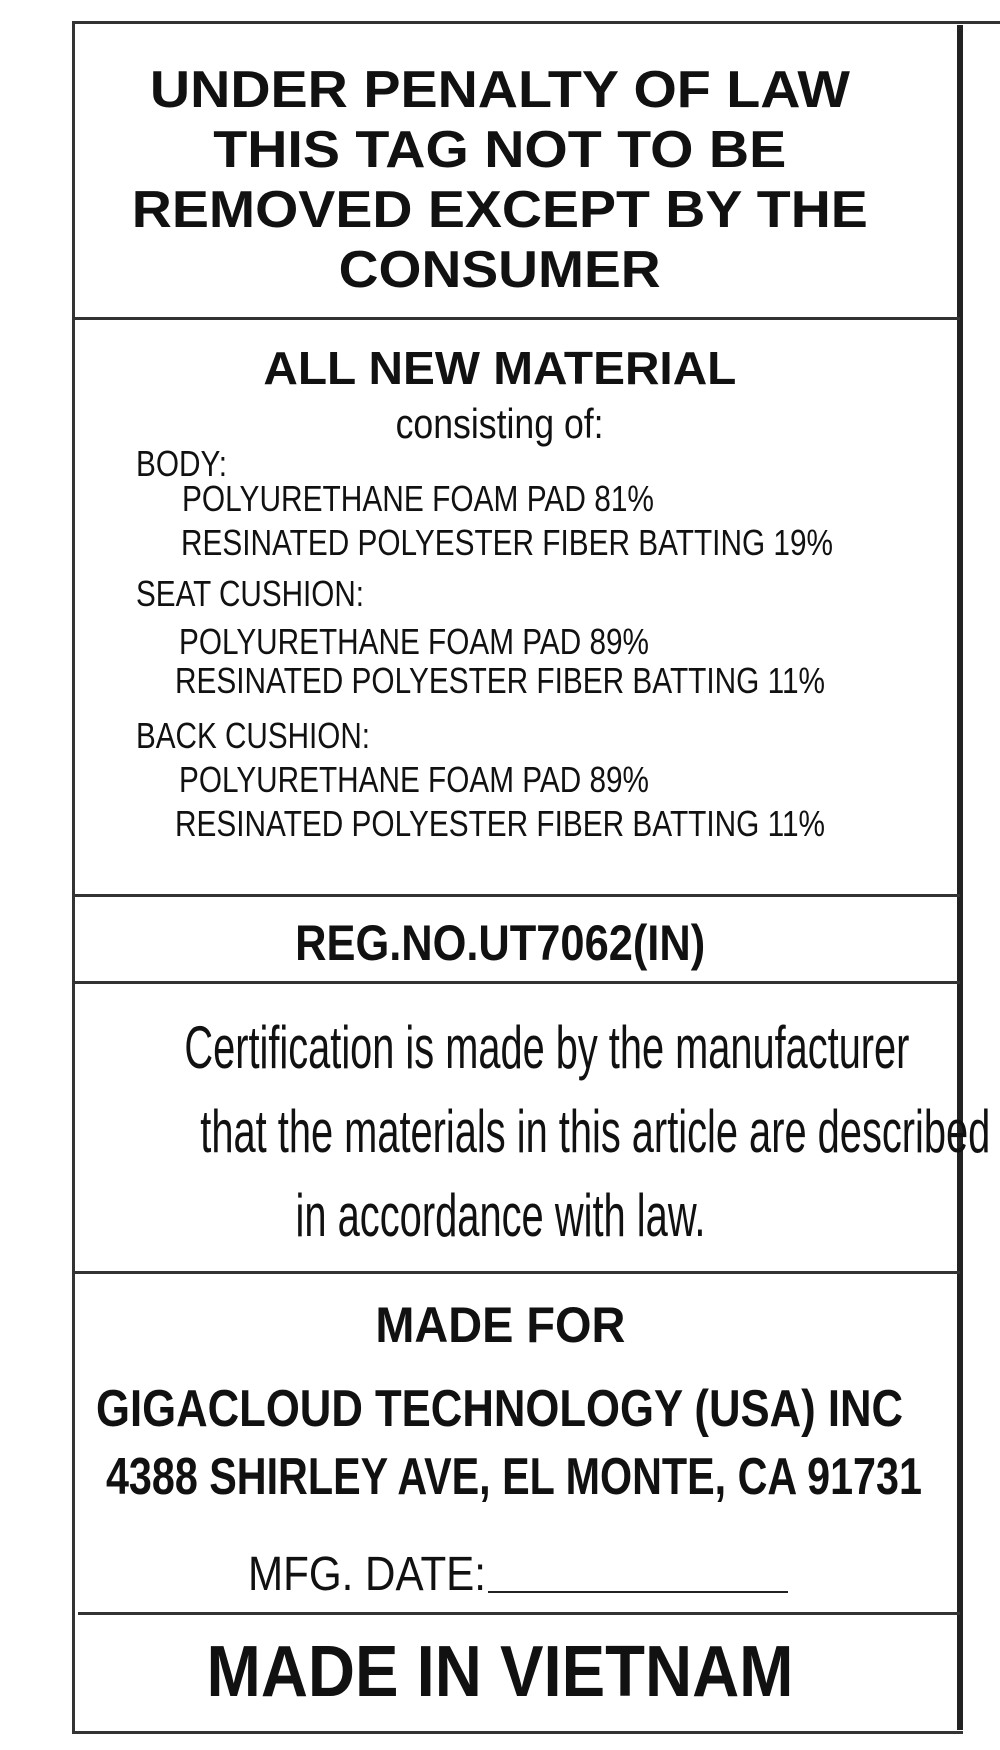 This screenshot has height=1750, width=1000. I want to click on company-name: GIGACLOUD TECHNOLOGY (USA) INC, so click(500, 1409).